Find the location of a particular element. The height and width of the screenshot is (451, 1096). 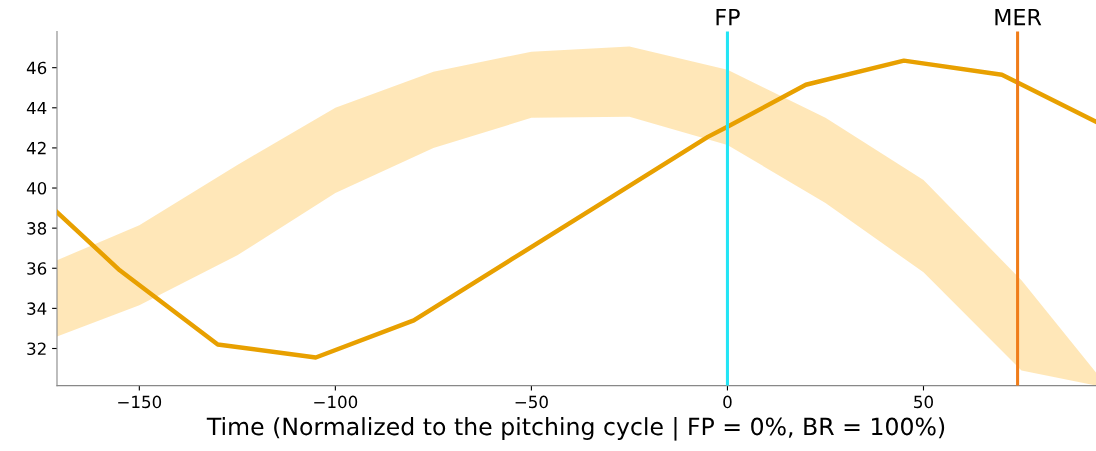

ref-line-label: MER is located at coordinates (1018, 17).